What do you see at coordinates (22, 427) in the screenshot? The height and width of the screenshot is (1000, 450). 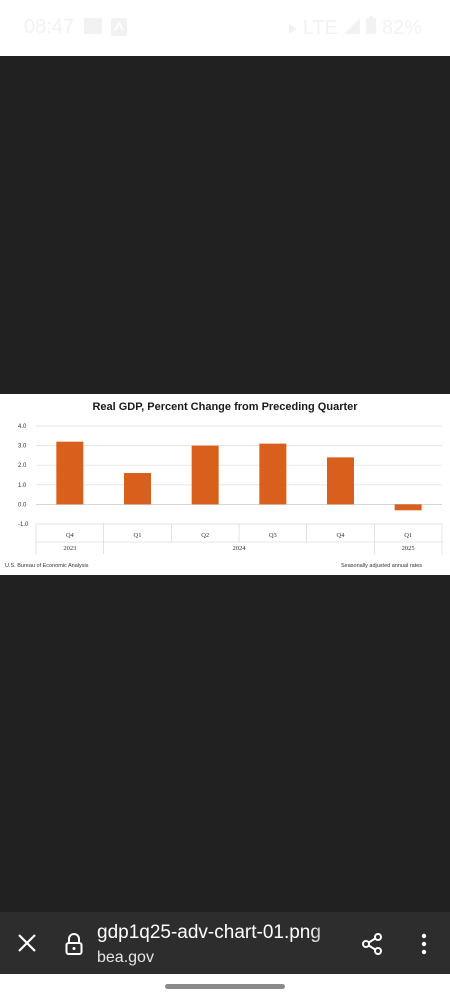 I see `y-tick-label: 4.0` at bounding box center [22, 427].